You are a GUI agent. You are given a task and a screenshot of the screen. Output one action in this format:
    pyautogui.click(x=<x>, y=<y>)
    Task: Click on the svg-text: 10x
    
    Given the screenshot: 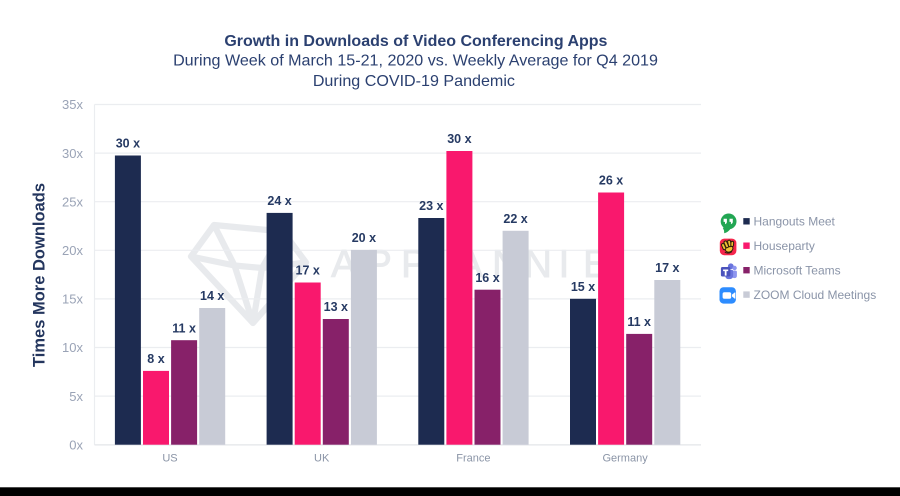 What is the action you would take?
    pyautogui.click(x=72, y=347)
    